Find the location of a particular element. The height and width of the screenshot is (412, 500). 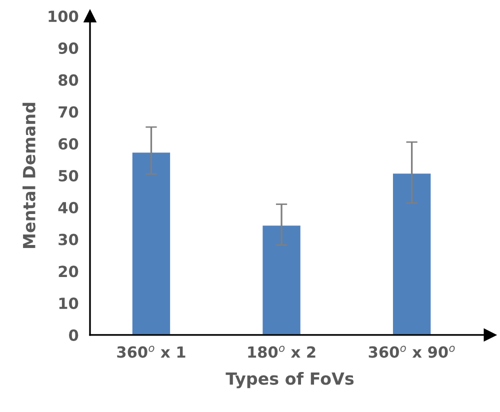

y-tick-label: 30 is located at coordinates (68, 240).